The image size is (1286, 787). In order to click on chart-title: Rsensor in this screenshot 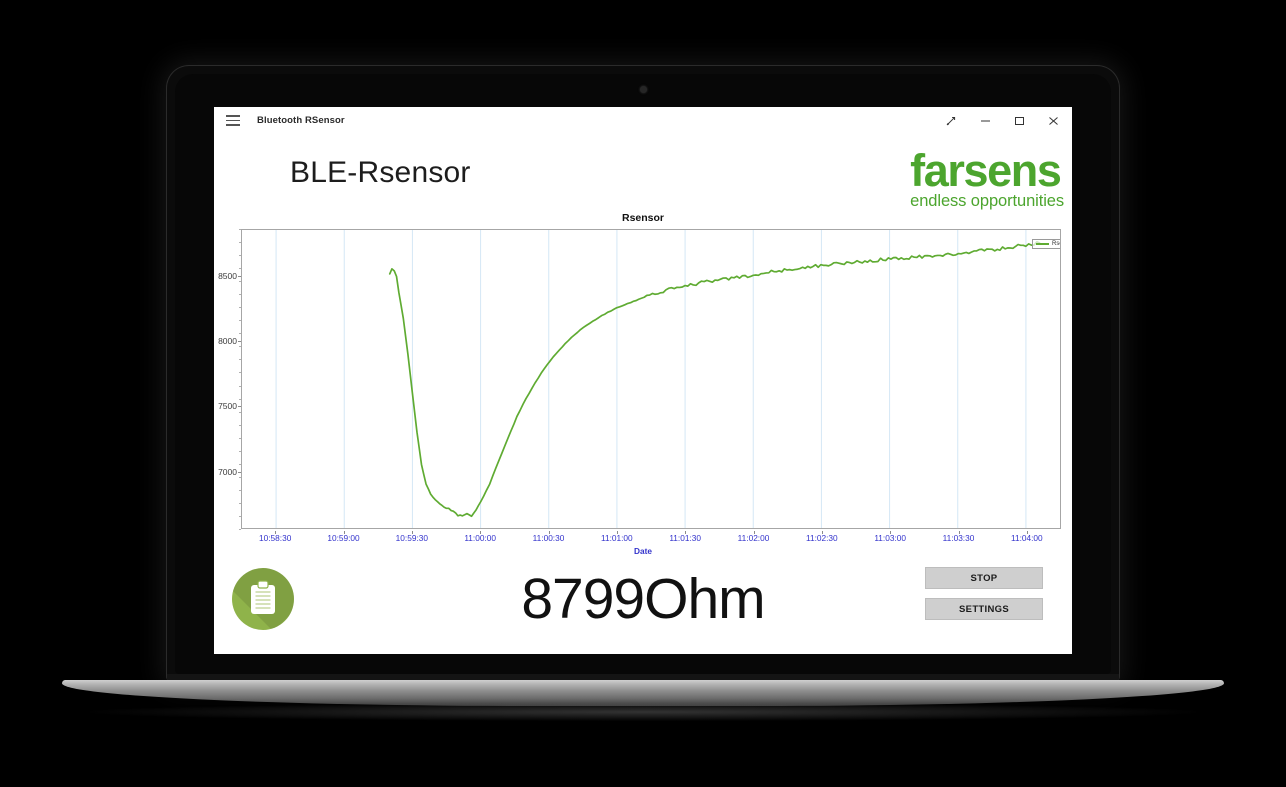, I will do `click(642, 218)`.